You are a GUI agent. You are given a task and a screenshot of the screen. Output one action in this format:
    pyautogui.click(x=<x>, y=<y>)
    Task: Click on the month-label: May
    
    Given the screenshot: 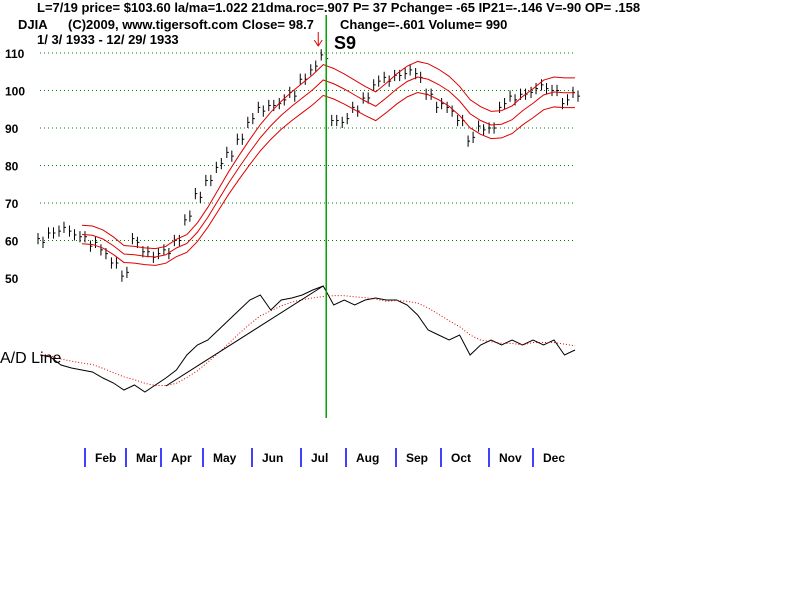 What is the action you would take?
    pyautogui.click(x=225, y=458)
    